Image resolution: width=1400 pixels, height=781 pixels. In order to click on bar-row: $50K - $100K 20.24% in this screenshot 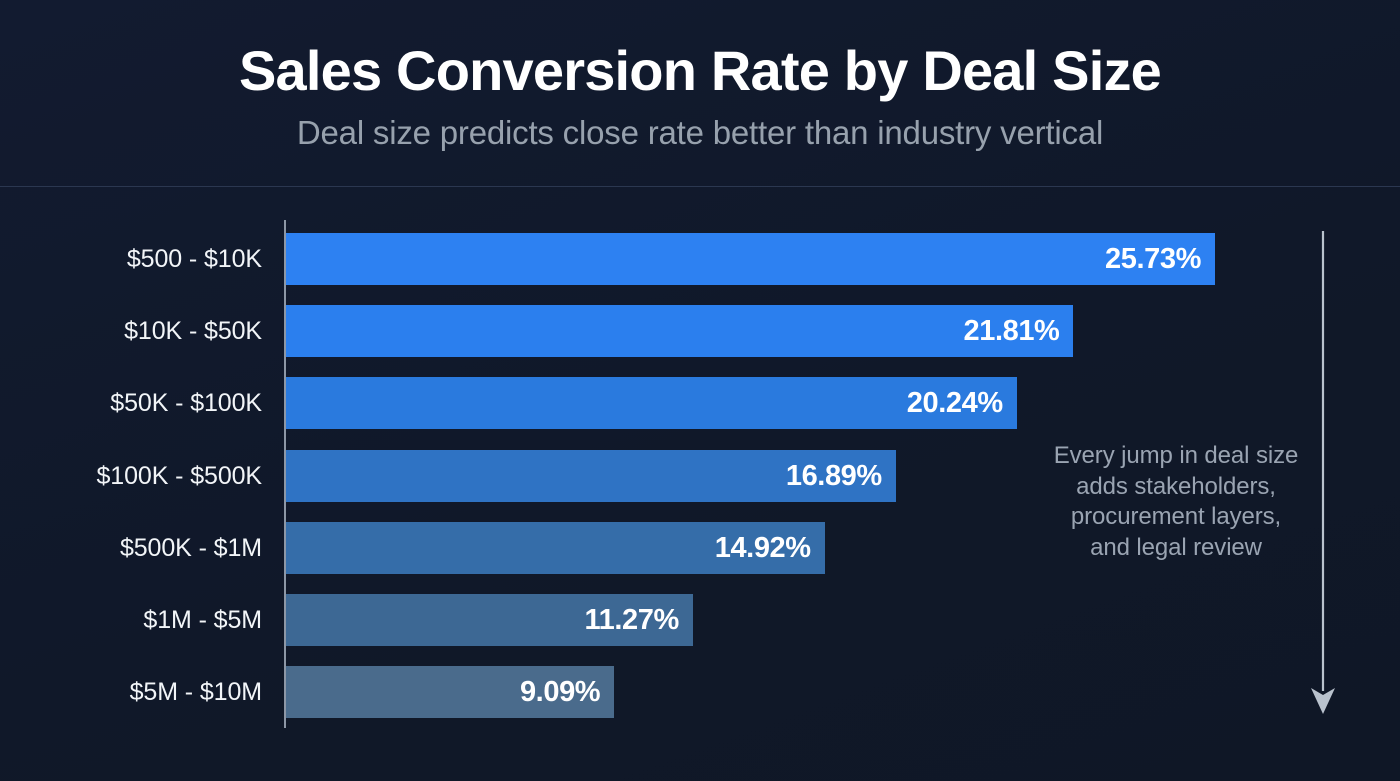, I will do `click(700, 403)`.